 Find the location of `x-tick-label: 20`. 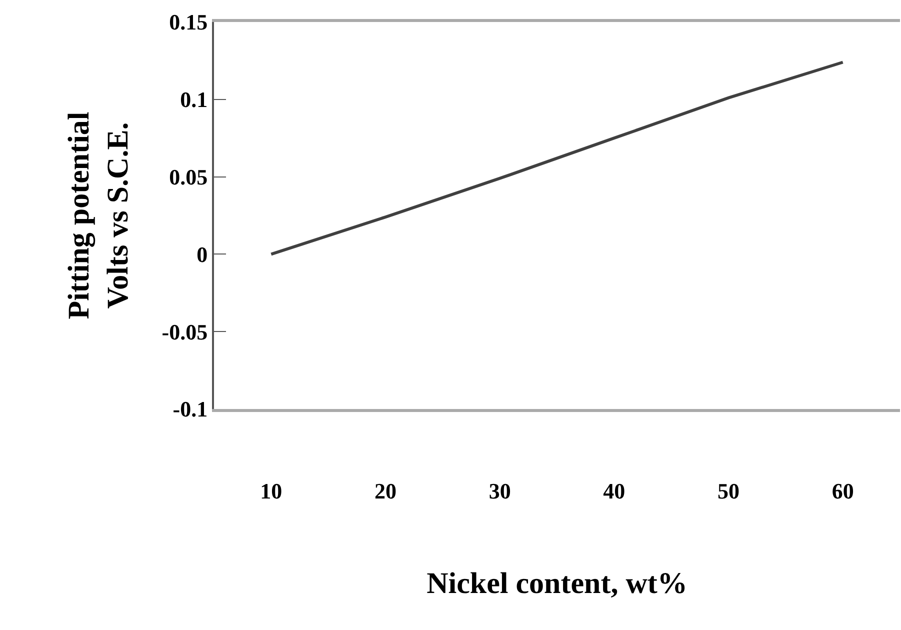

x-tick-label: 20 is located at coordinates (385, 491).